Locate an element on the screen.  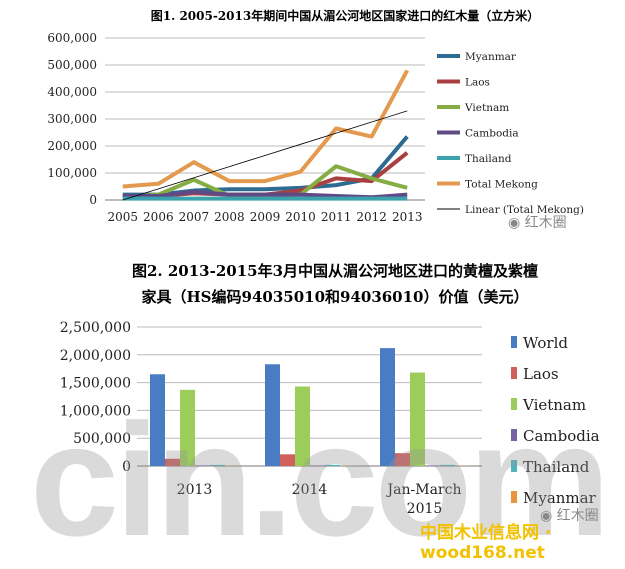
y-tick-label: 2,000,000 is located at coordinates (95, 356).